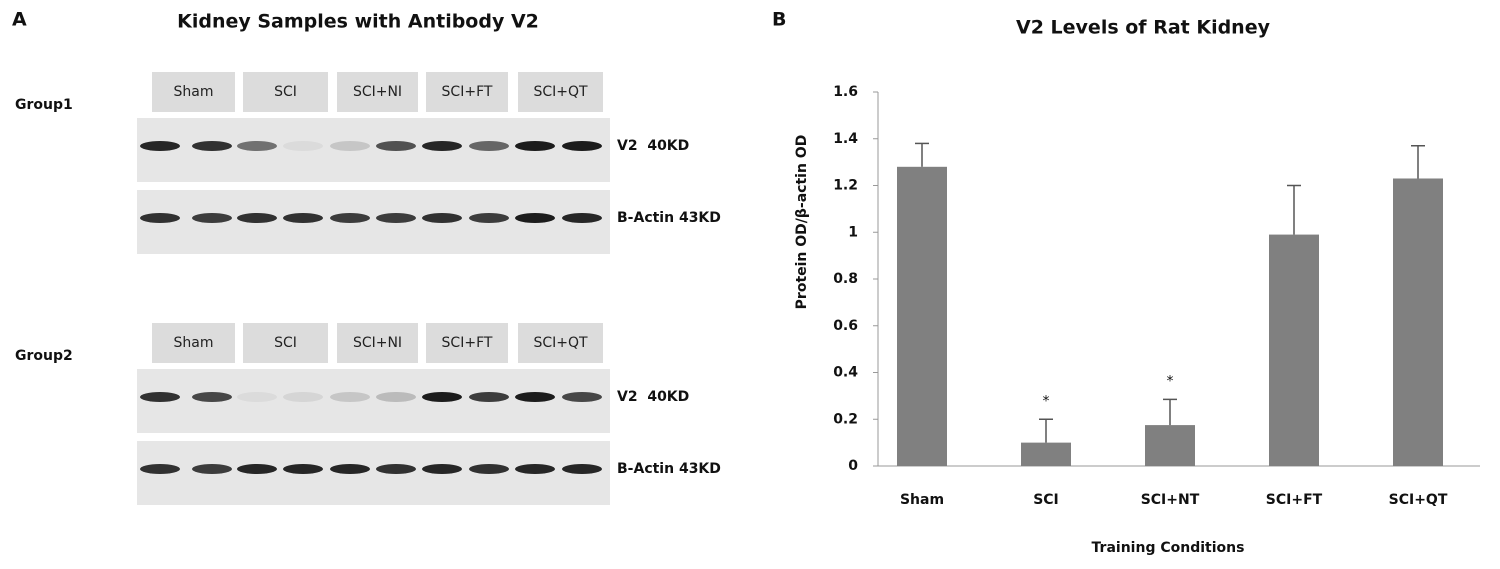 This screenshot has height=569, width=1500. What do you see at coordinates (845, 279) in the screenshot?
I see `y-tick-label: 0.8` at bounding box center [845, 279].